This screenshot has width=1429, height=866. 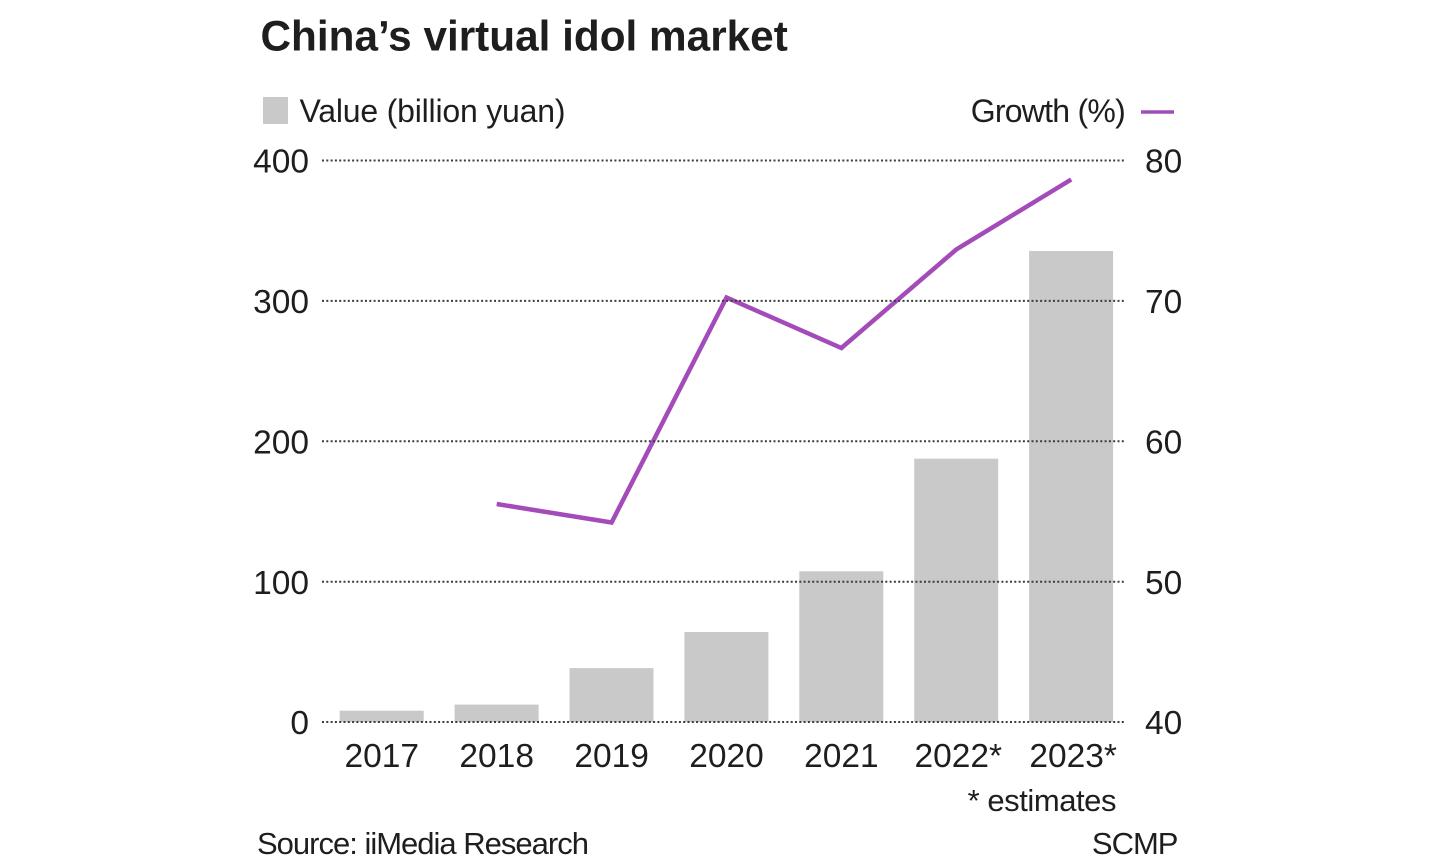 What do you see at coordinates (382, 756) in the screenshot?
I see `svg-text: 2017` at bounding box center [382, 756].